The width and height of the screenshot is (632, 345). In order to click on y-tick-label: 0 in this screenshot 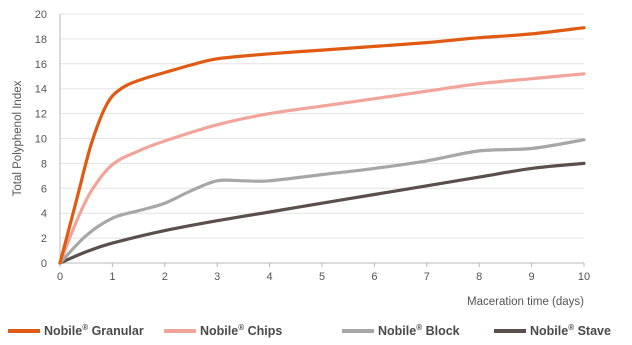, I will do `click(44, 264)`.